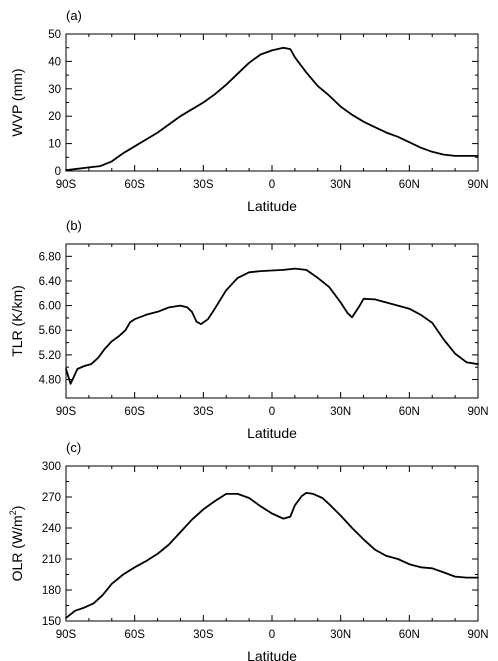 This screenshot has height=661, width=498. Describe the element at coordinates (74, 225) in the screenshot. I see `panel-label: (b)` at that location.